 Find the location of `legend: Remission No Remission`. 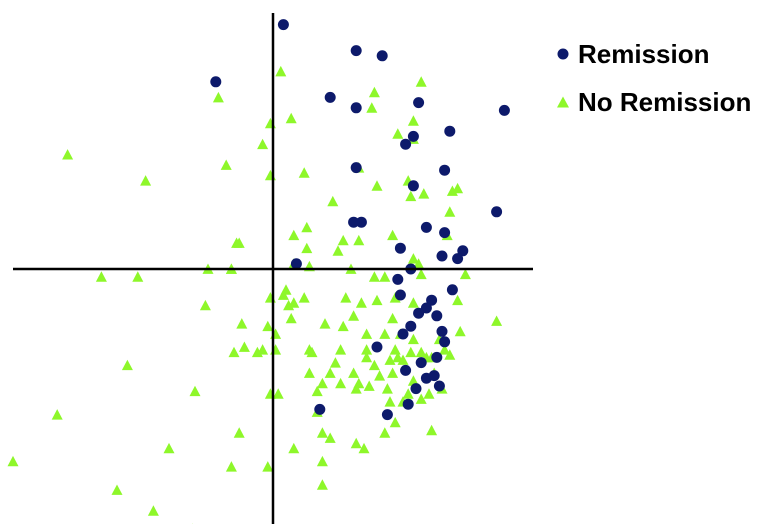

legend: Remission No Remission is located at coordinates (649, 78).